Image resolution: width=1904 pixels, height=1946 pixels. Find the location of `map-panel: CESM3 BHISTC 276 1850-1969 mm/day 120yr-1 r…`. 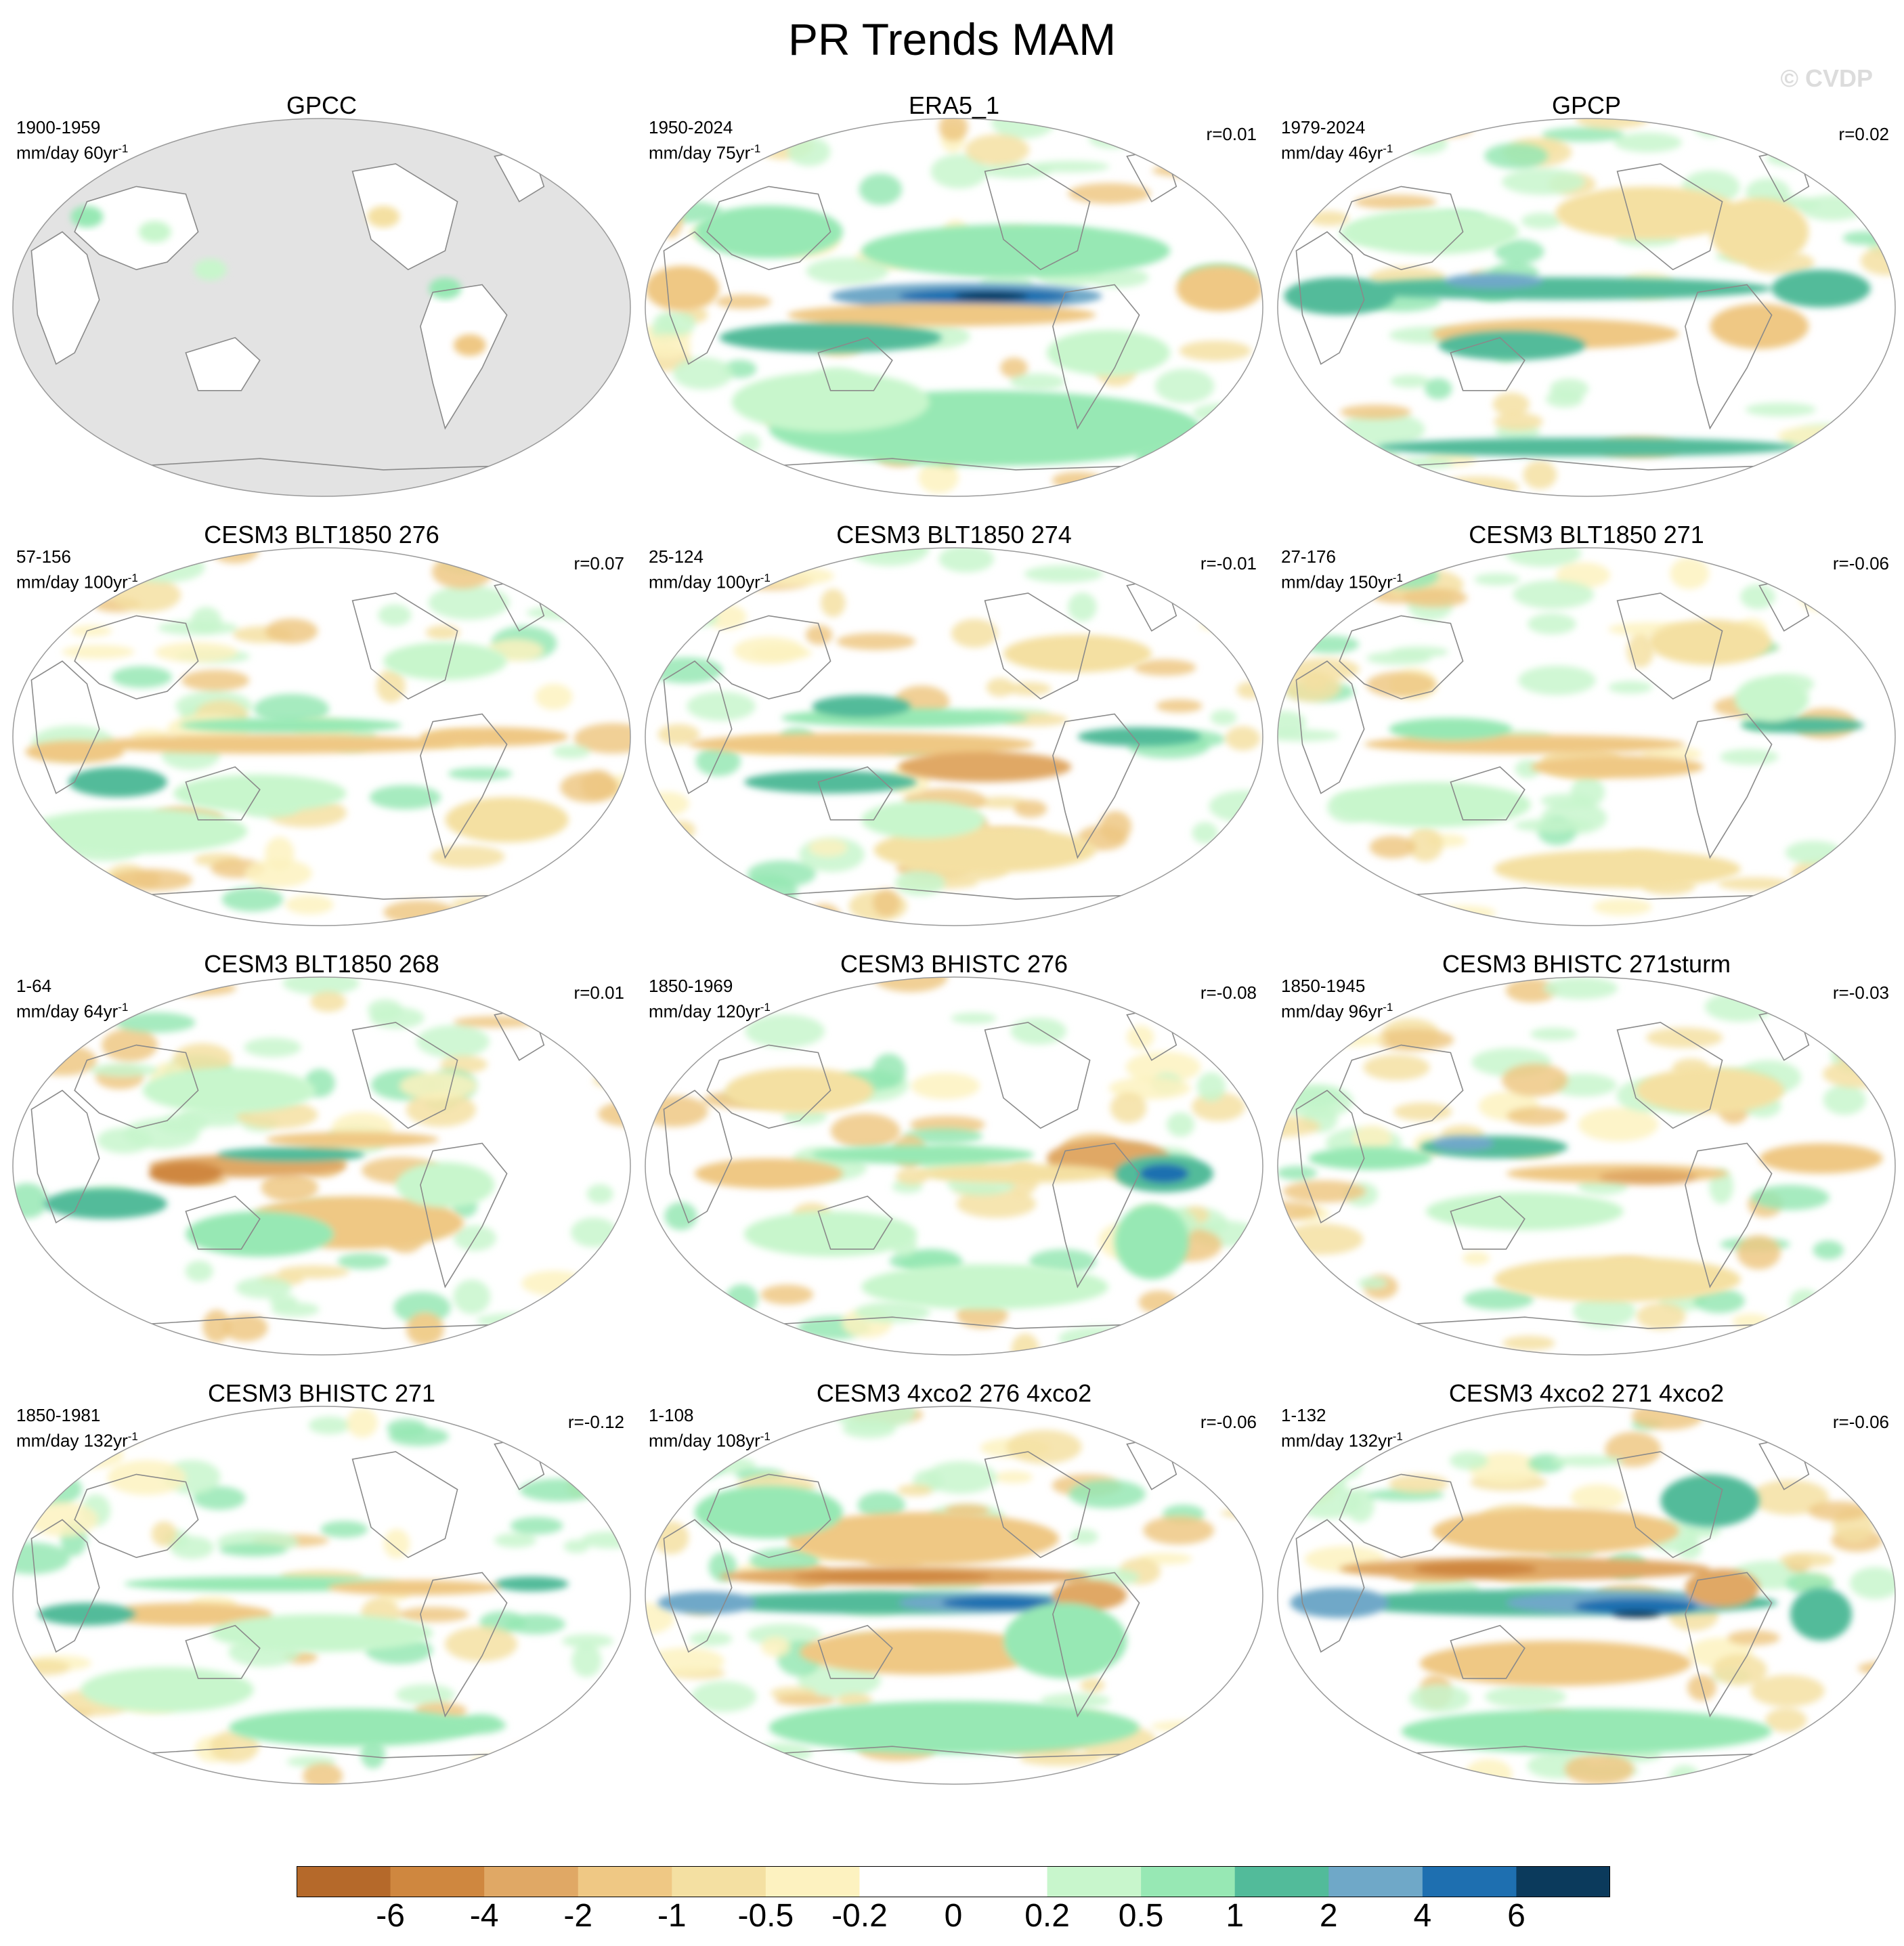

map-panel: CESM3 BHISTC 276 1850-1969 mm/day 120yr-1 r… is located at coordinates (954, 1164).